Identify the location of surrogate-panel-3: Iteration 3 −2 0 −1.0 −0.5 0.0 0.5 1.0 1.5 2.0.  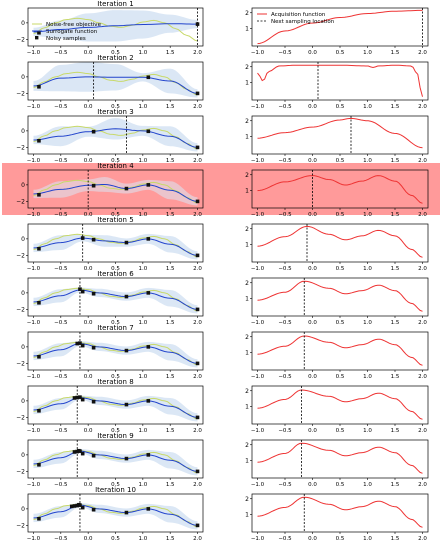
(110, 136).